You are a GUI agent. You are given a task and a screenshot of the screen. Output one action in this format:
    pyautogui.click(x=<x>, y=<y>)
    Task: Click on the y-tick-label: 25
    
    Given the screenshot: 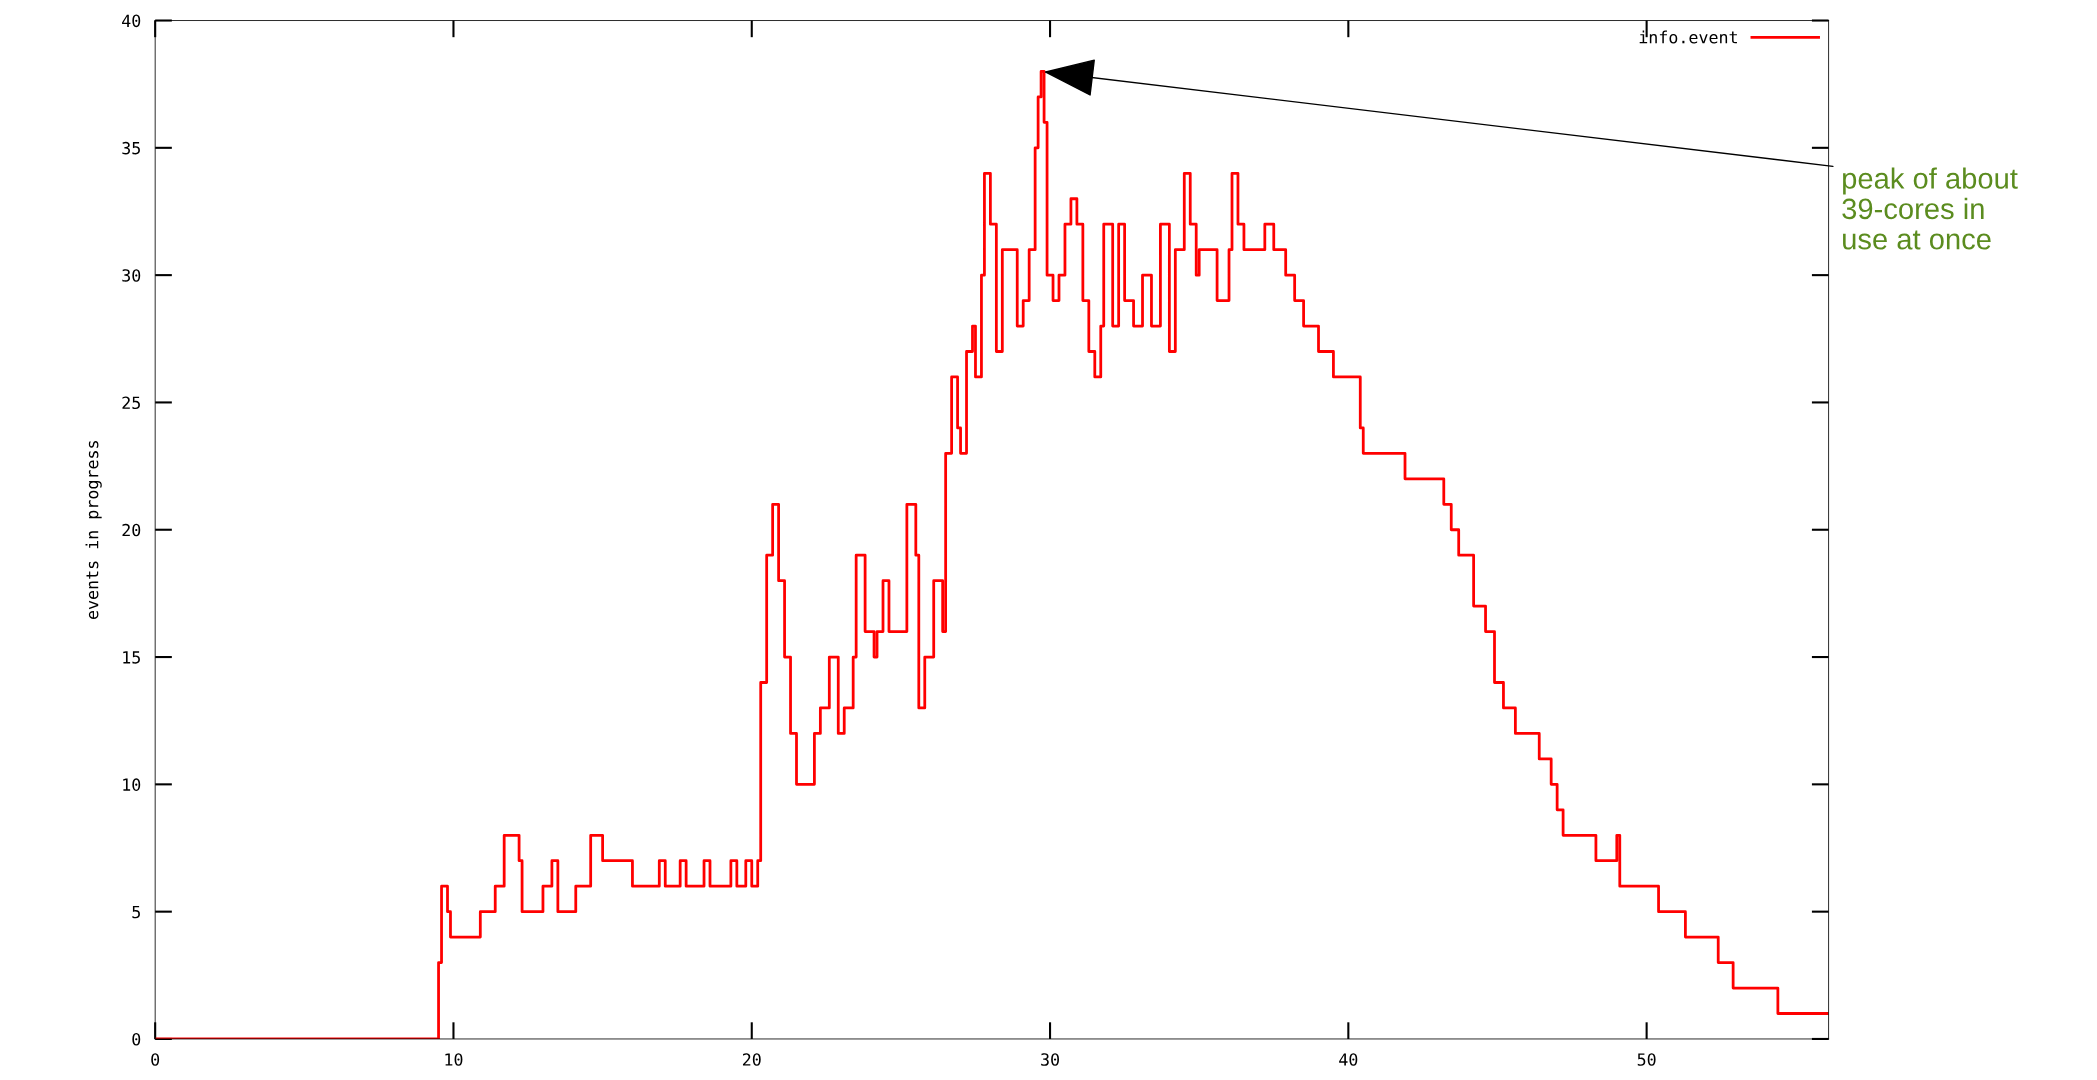 What is the action you would take?
    pyautogui.click(x=131, y=403)
    